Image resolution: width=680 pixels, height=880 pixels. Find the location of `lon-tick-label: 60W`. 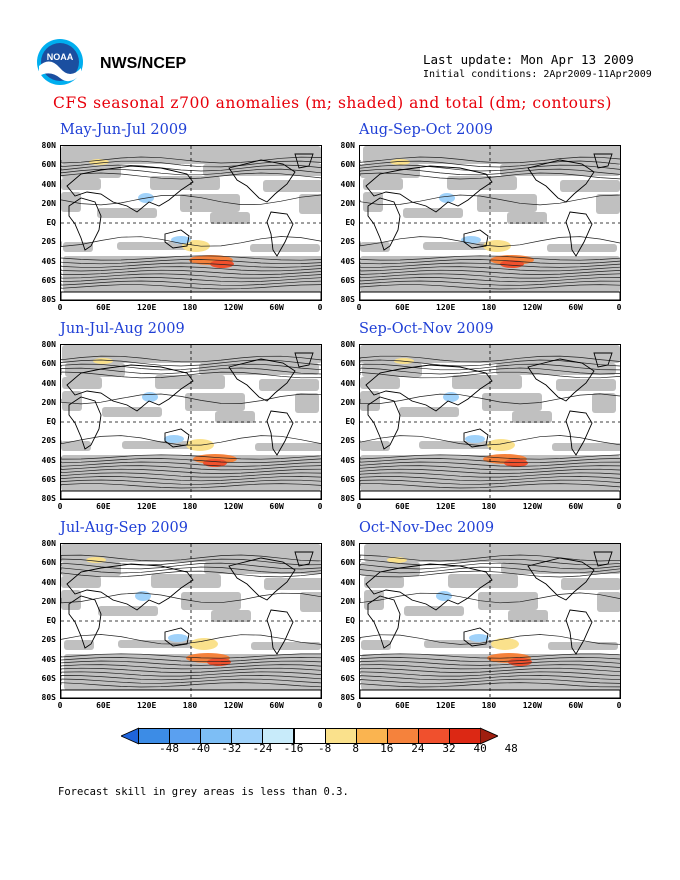

lon-tick-label: 60W is located at coordinates (575, 705).